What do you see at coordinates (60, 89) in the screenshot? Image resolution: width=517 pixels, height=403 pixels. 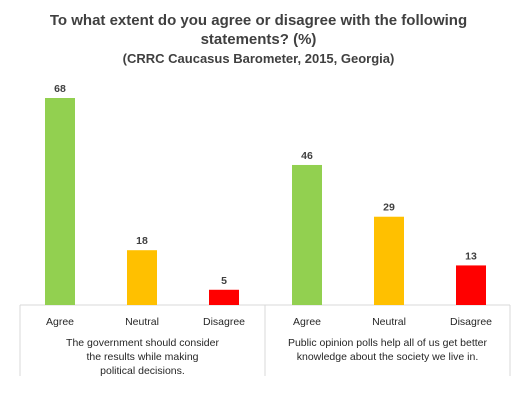 I see `data-label-group-1-agree: 68` at bounding box center [60, 89].